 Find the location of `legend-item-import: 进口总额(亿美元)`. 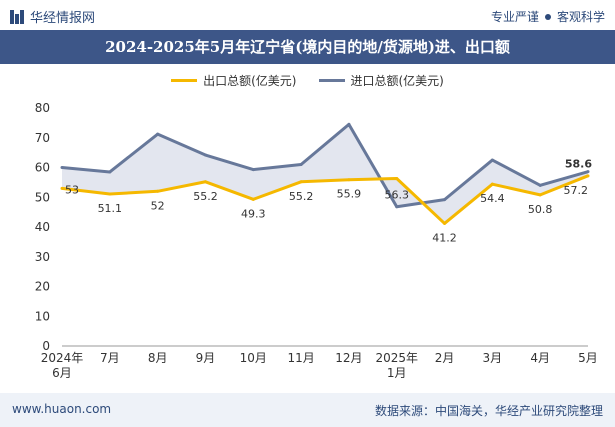

legend-item-import: 进口总额(亿美元) is located at coordinates (381, 80).